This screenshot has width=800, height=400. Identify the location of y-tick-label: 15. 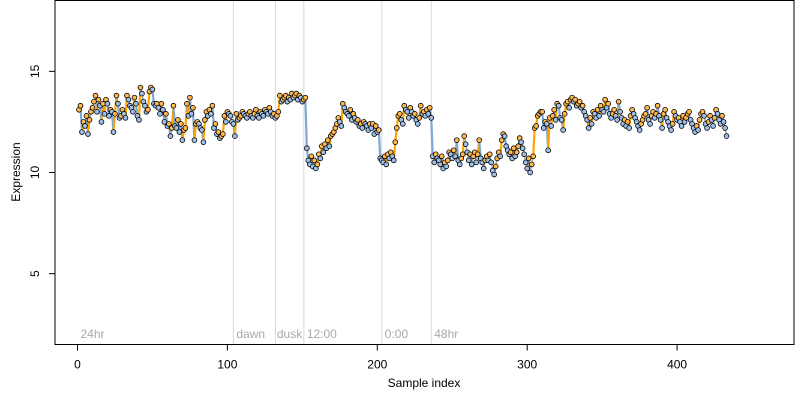
(35, 71).